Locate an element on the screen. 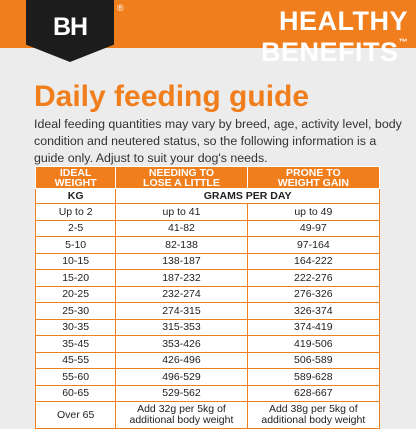 This screenshot has width=416, height=429. weight-cell: 55-60 is located at coordinates (75, 377).